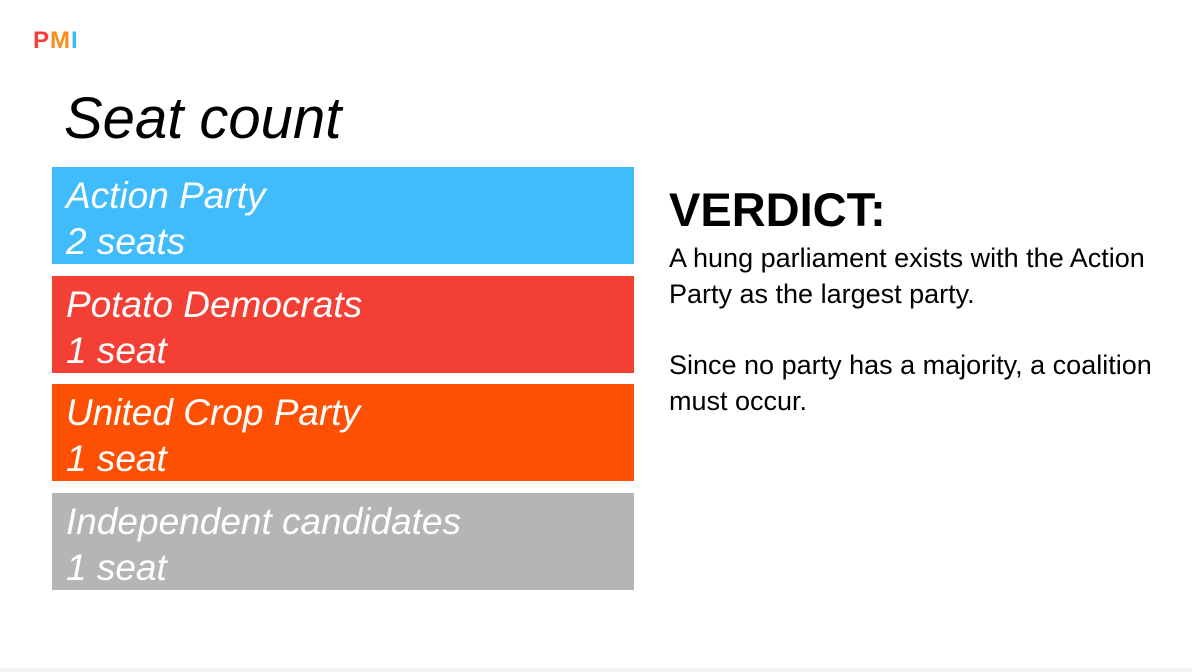 The width and height of the screenshot is (1192, 672). Describe the element at coordinates (264, 521) in the screenshot. I see `party-name: Independent candidates` at that location.